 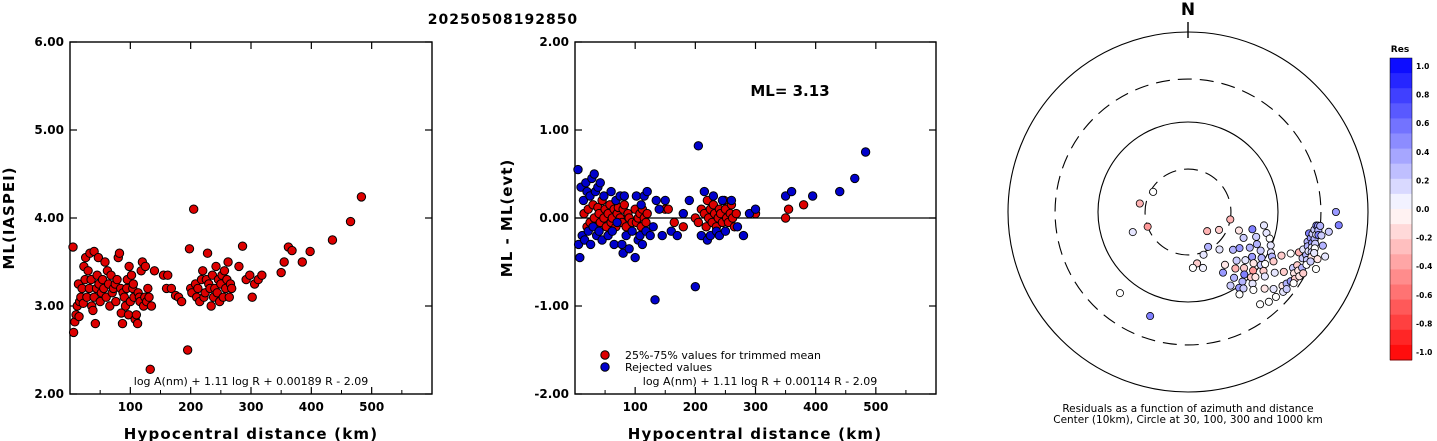 What do you see at coordinates (1229, 254) in the screenshot?
I see `polar-data-points` at bounding box center [1229, 254].